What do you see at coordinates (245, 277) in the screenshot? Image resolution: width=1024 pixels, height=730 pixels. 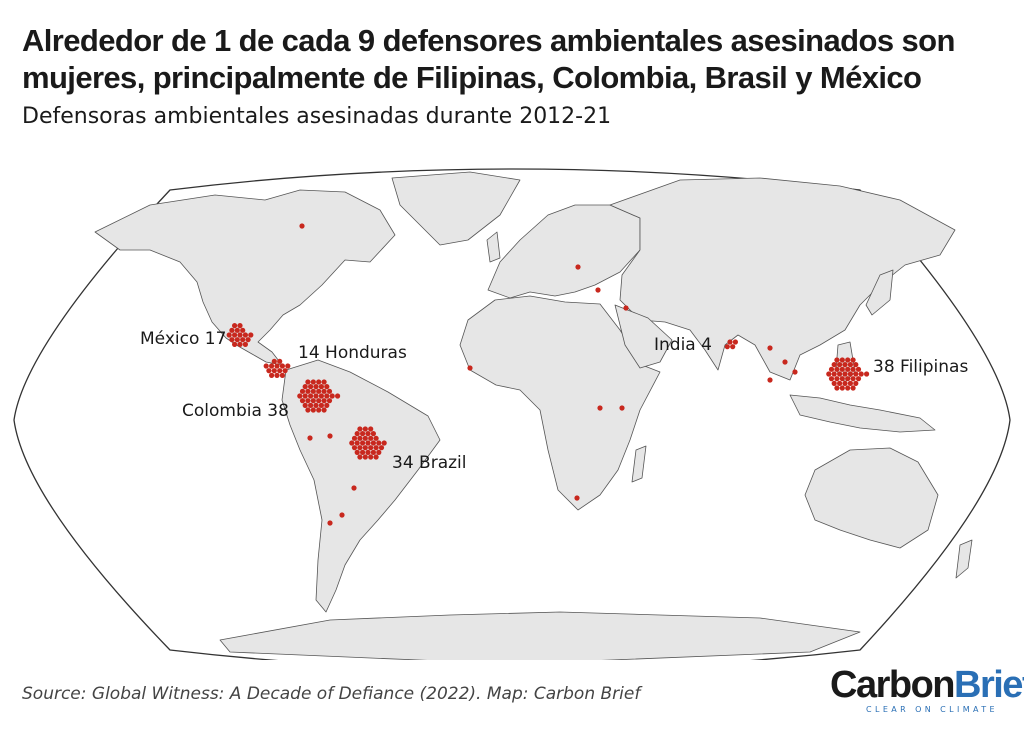 I see `north-america` at bounding box center [245, 277].